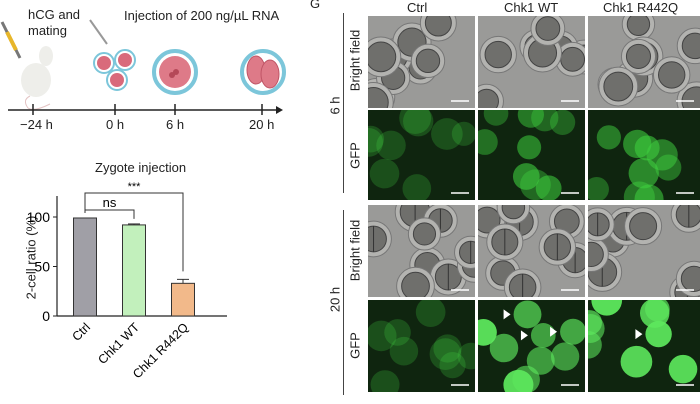  I want to click on y-tick-label: 100, so click(39, 217).